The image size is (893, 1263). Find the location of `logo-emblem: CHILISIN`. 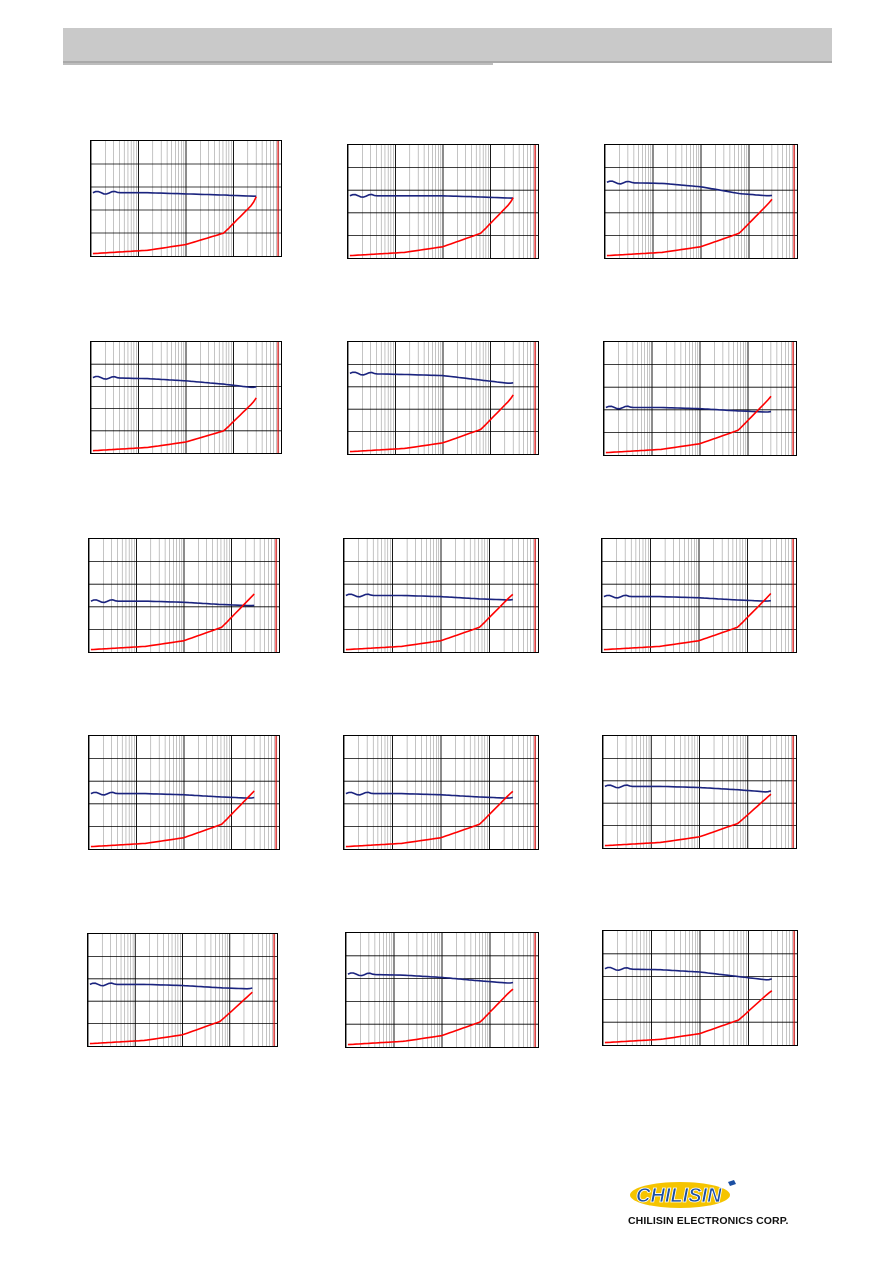

logo-emblem: CHILISIN is located at coordinates (683, 1194).